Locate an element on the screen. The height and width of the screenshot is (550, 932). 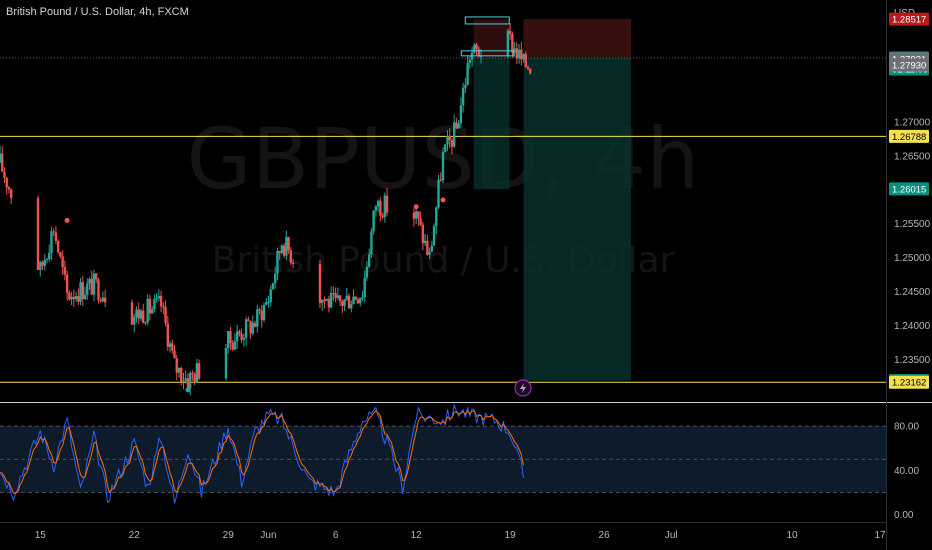
price-tag-label: 1.28517 is located at coordinates (909, 20).